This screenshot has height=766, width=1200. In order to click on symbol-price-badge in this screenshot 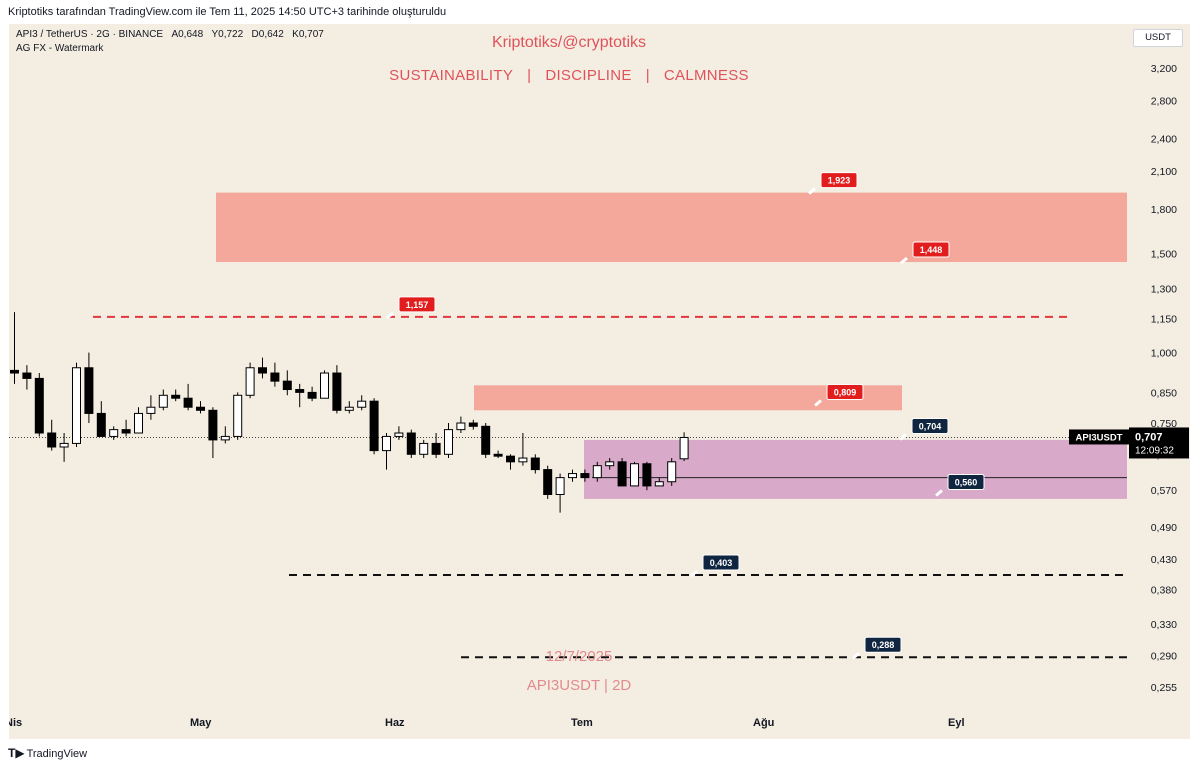, I will do `click(1099, 437)`.